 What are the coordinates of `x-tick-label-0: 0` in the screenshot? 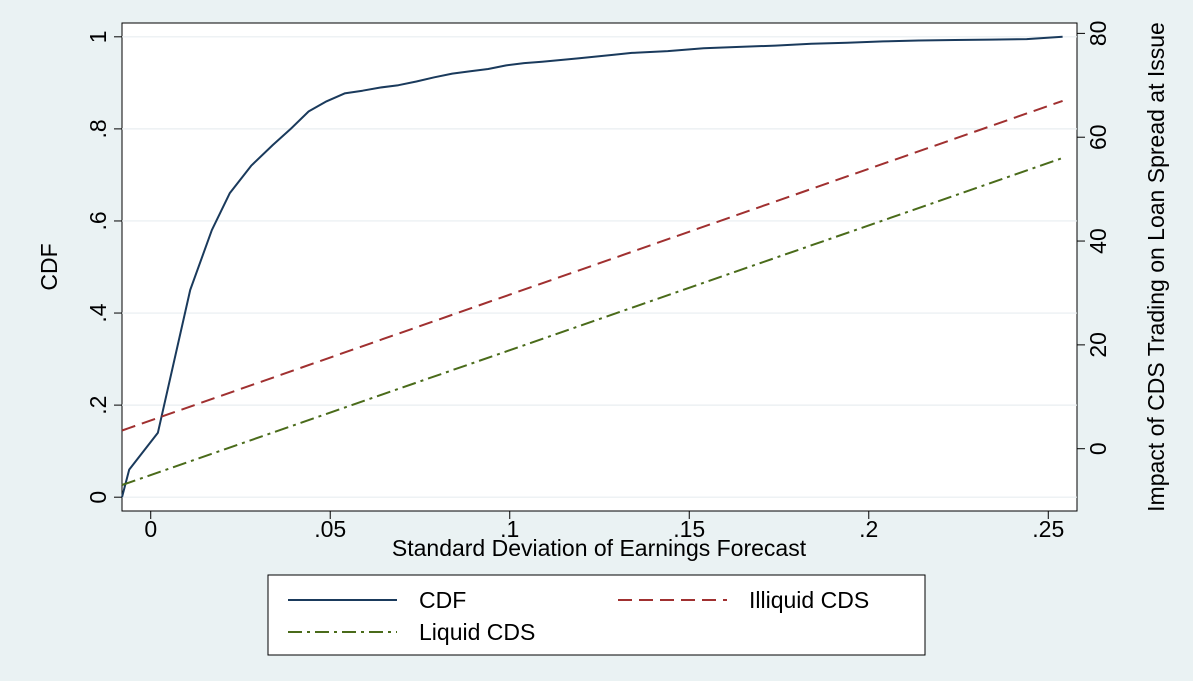 It's located at (150, 529).